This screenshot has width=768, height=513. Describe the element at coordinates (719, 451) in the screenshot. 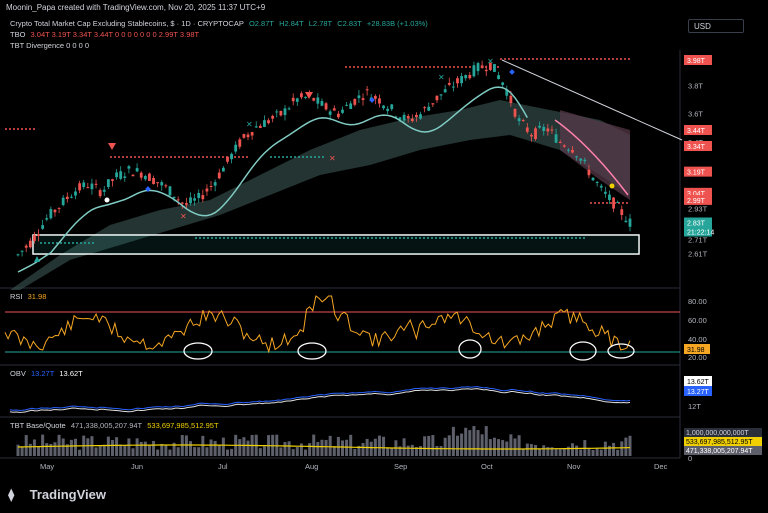

I see `volume-badge-label: 471,338,005,207.94T` at that location.